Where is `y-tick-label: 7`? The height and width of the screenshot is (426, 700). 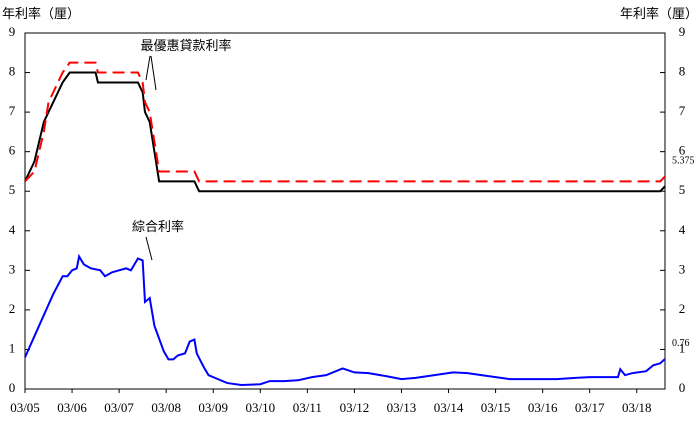
y-tick-label: 7 is located at coordinates (12, 110).